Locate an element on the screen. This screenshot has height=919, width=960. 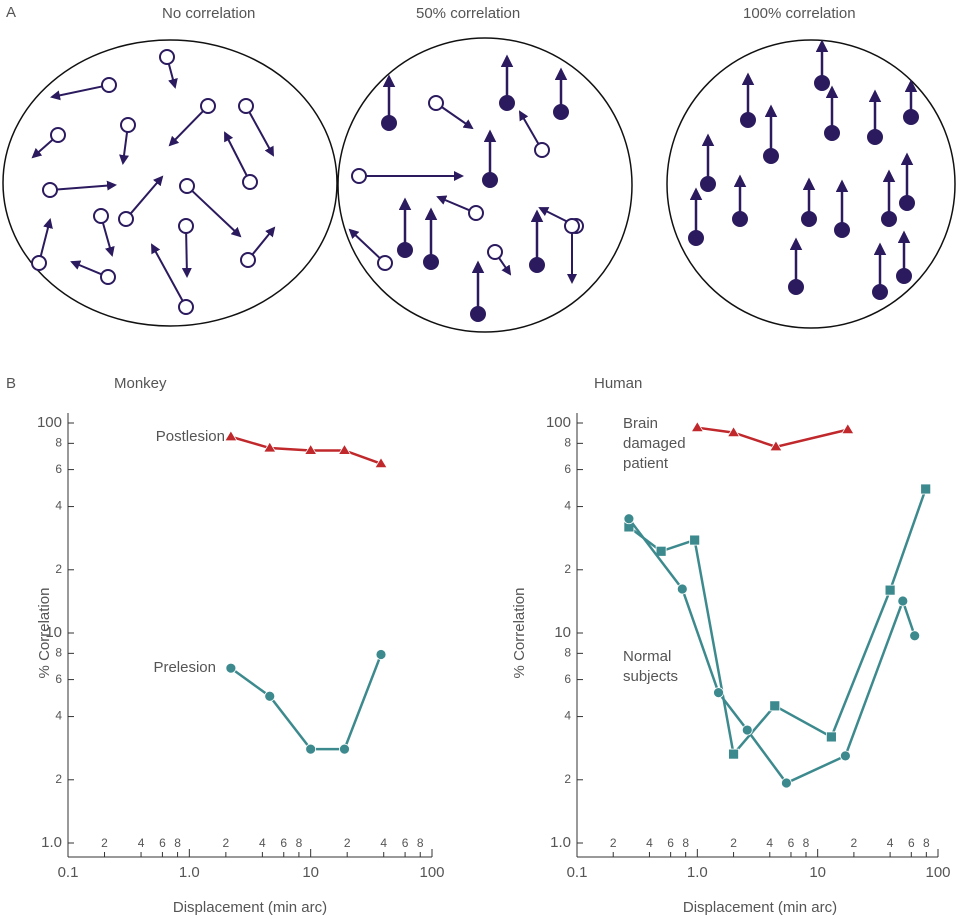
series-label: Prelesion is located at coordinates (184, 667).